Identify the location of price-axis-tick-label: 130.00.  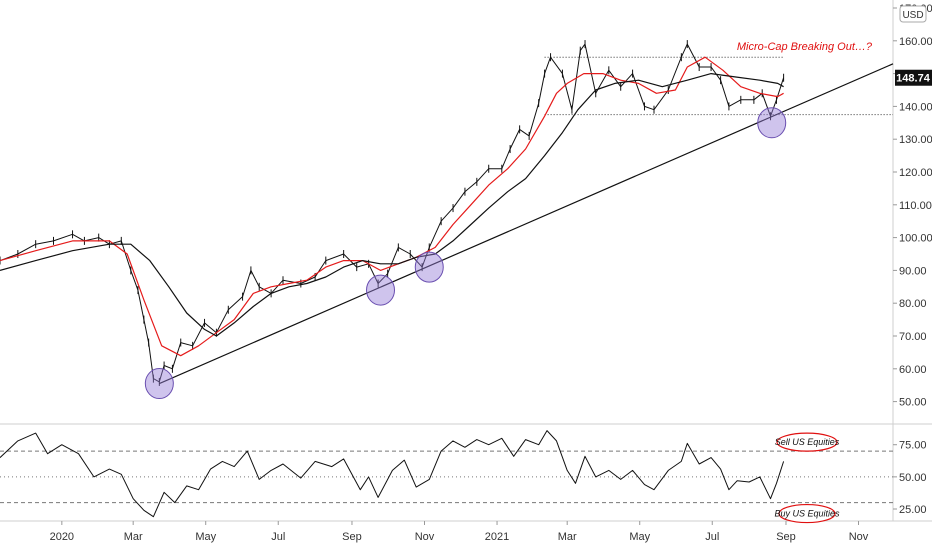
(915, 140).